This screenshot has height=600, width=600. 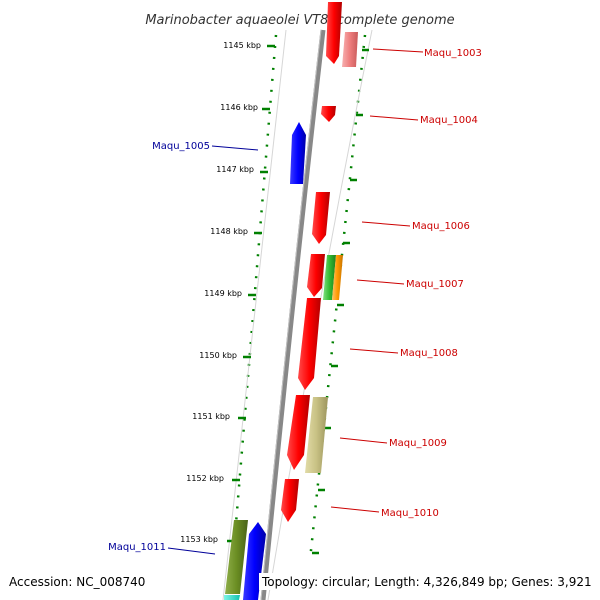 I want to click on ruler-label: 1151 kbp, so click(x=211, y=416).